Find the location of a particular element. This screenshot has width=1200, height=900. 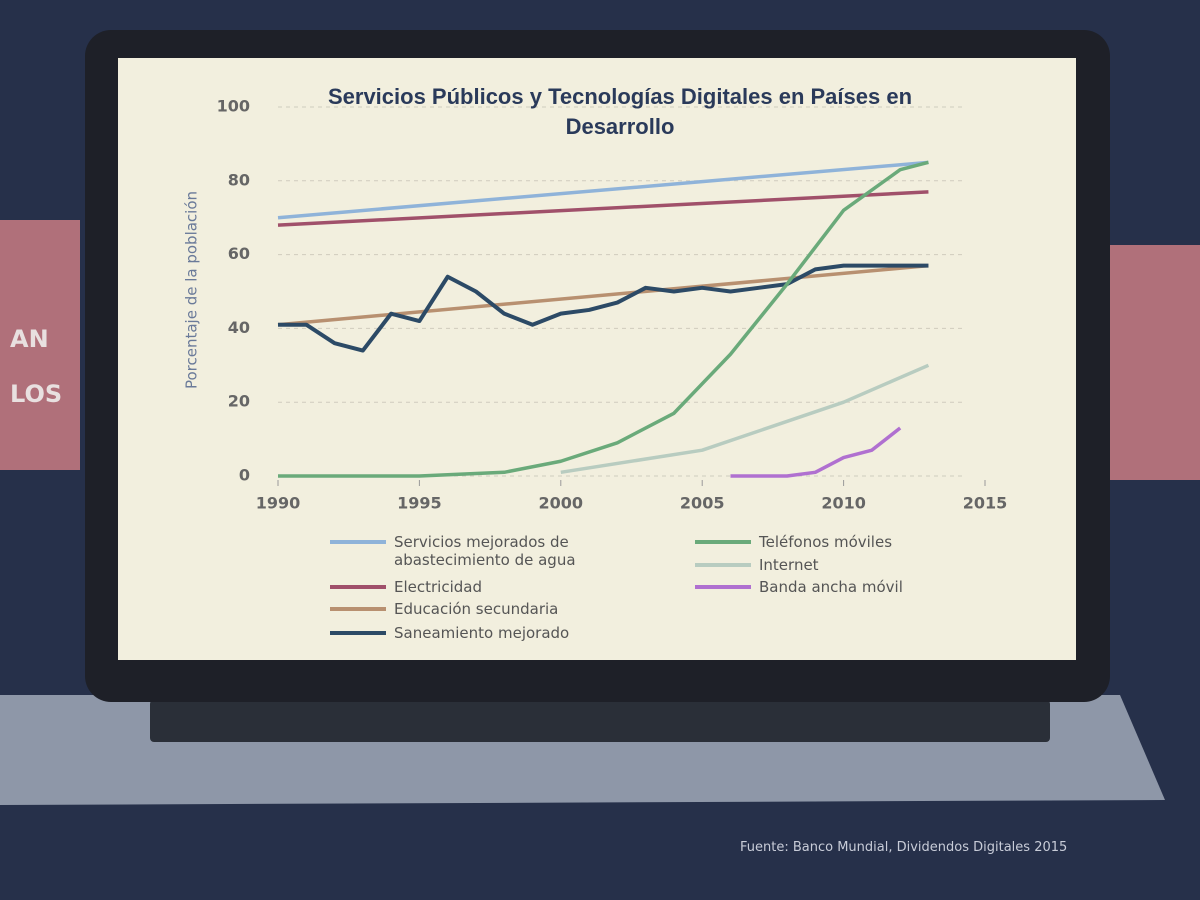

legend-entry: Saneamiento mejorado is located at coordinates (449, 633).